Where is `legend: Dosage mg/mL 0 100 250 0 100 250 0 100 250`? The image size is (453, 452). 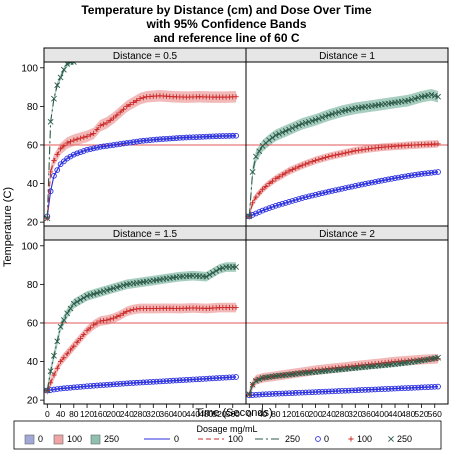 legend: Dosage mg/mL 0 100 250 0 100 250 0 100 250 is located at coordinates (227, 435).